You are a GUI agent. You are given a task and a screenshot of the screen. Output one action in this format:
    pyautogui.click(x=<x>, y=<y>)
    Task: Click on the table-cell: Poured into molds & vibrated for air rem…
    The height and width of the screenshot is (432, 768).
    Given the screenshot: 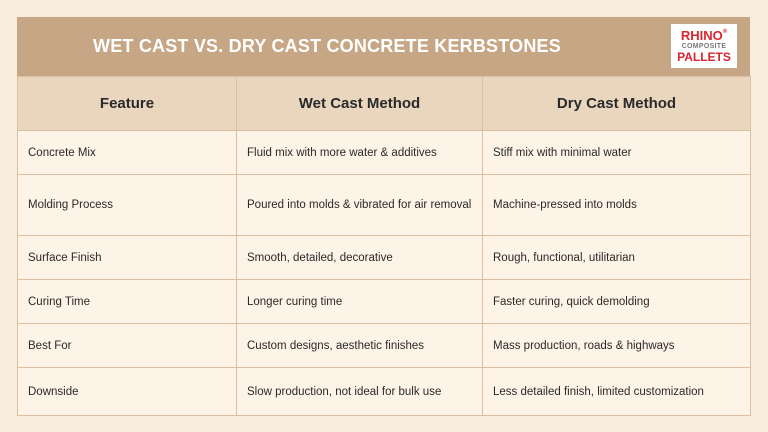 What is the action you would take?
    pyautogui.click(x=359, y=205)
    